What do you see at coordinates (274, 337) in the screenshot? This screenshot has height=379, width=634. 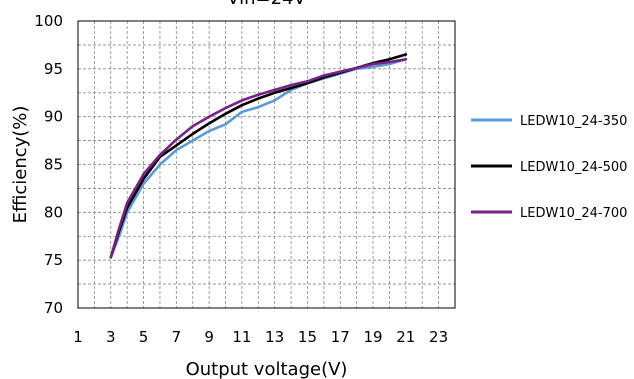 I see `x-tick-label: 13` at bounding box center [274, 337].